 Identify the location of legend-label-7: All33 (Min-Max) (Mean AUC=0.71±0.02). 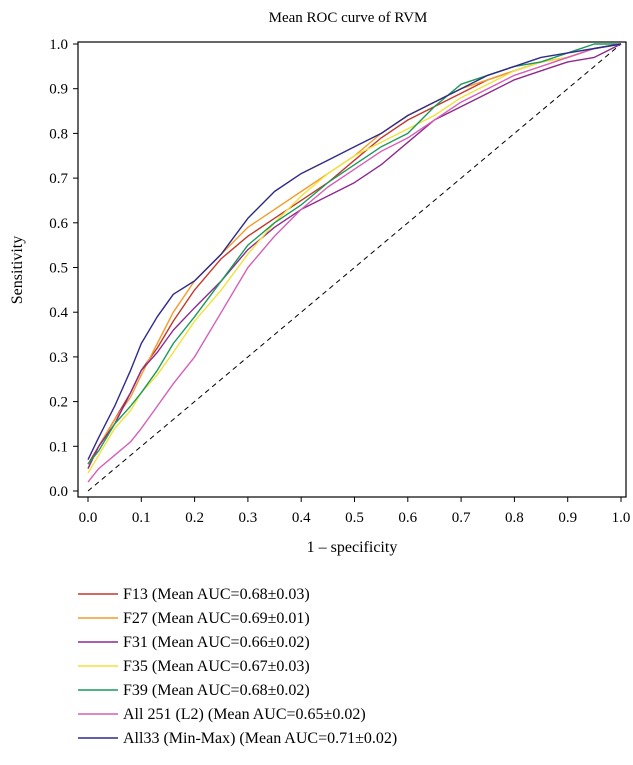
(260, 738).